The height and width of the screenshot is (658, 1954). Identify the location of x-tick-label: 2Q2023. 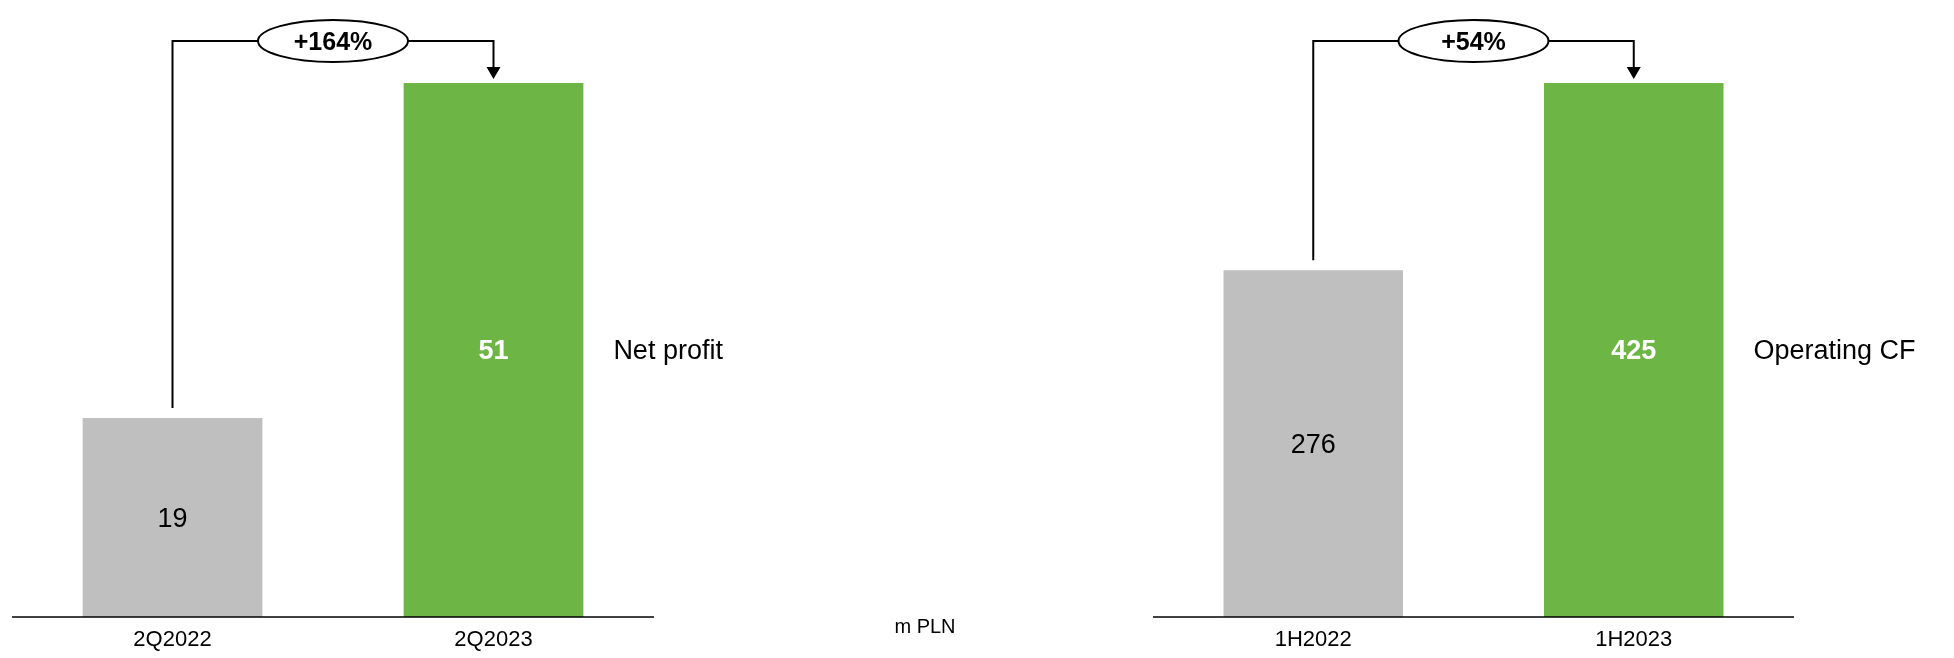
(493, 638).